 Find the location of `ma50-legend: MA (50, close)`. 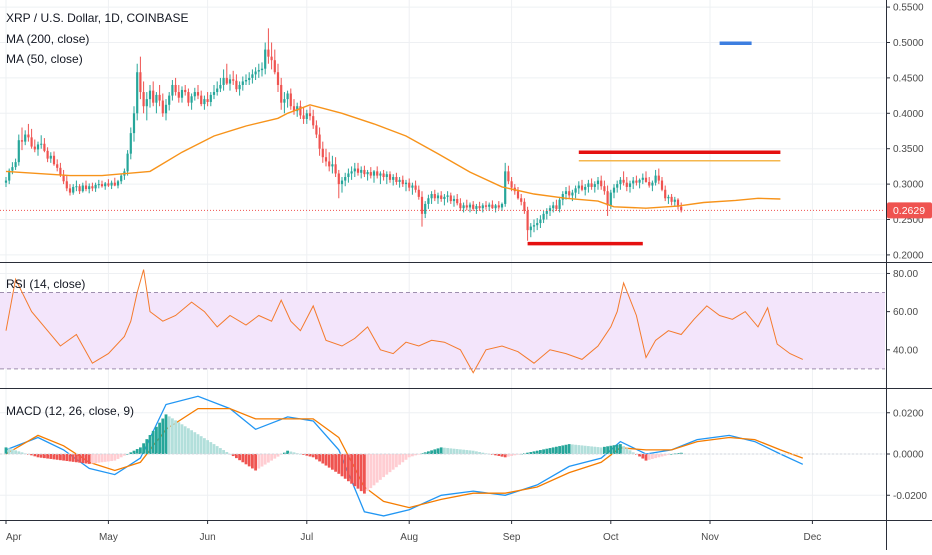

ma50-legend: MA (50, close) is located at coordinates (44, 59).